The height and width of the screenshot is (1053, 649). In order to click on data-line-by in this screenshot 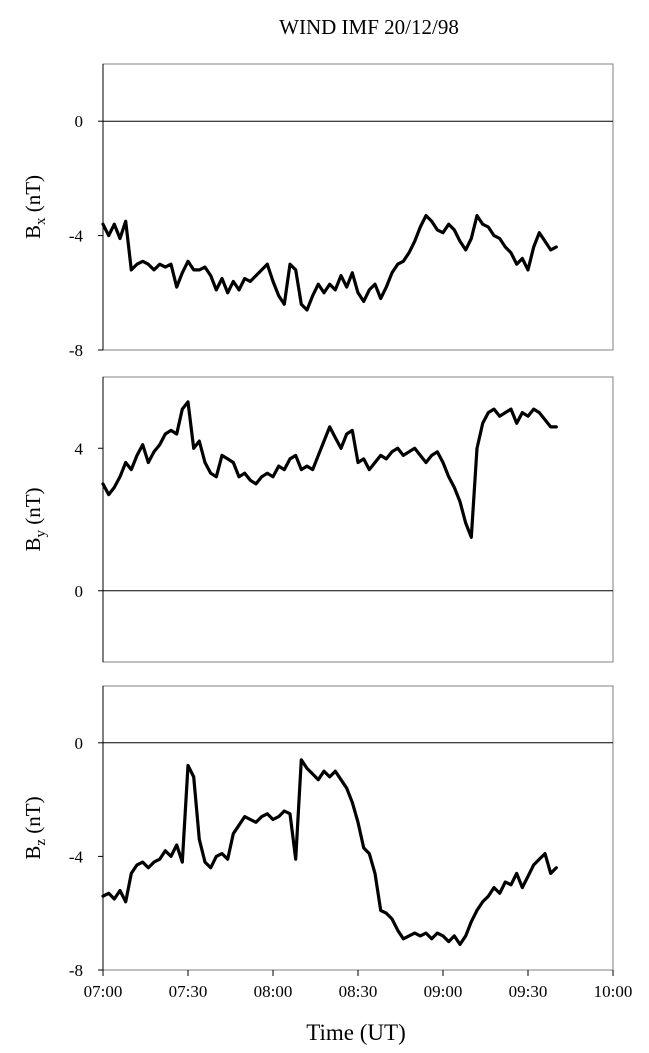, I will do `click(329, 469)`.